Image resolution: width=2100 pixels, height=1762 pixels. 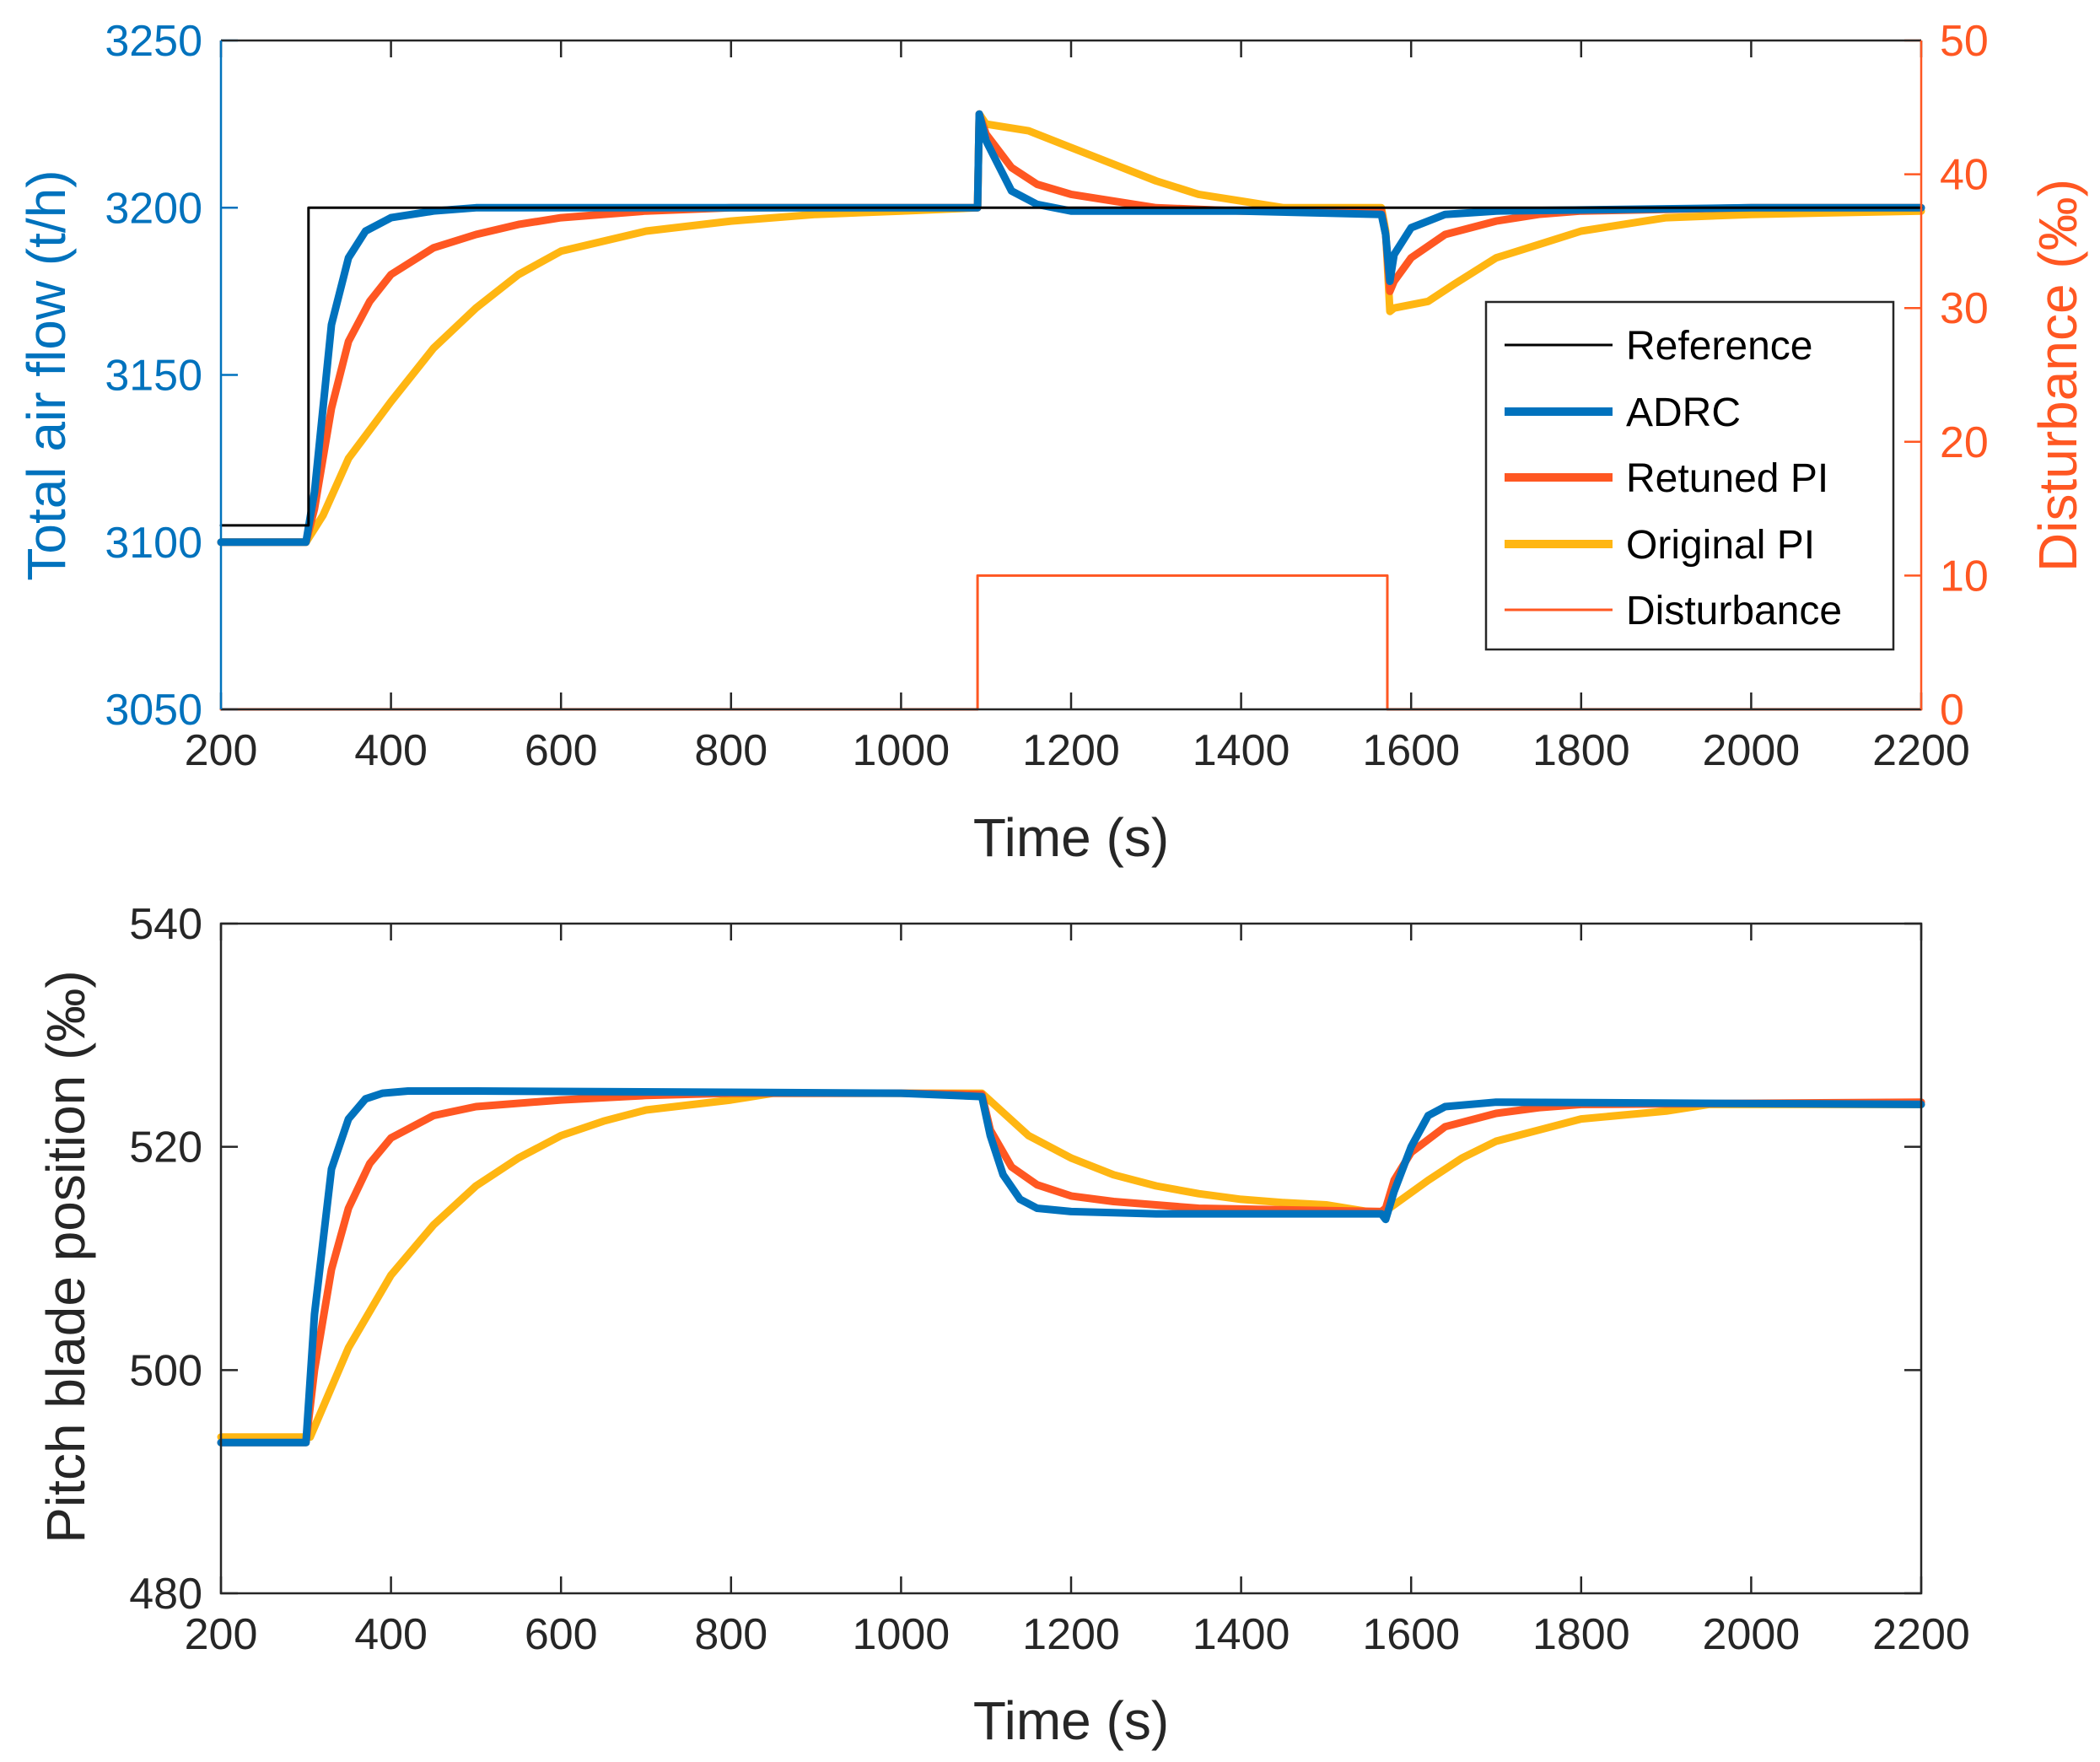 What do you see at coordinates (1727, 478) in the screenshot?
I see `legend-label-retuned-pi: Retuned PI` at bounding box center [1727, 478].